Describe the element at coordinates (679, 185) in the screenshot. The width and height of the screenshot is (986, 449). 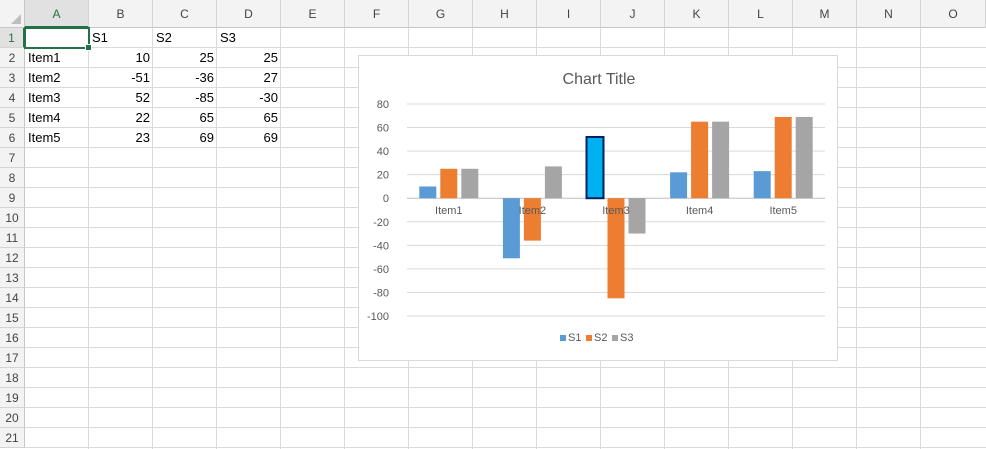
I see `bar-s1-item4` at that location.